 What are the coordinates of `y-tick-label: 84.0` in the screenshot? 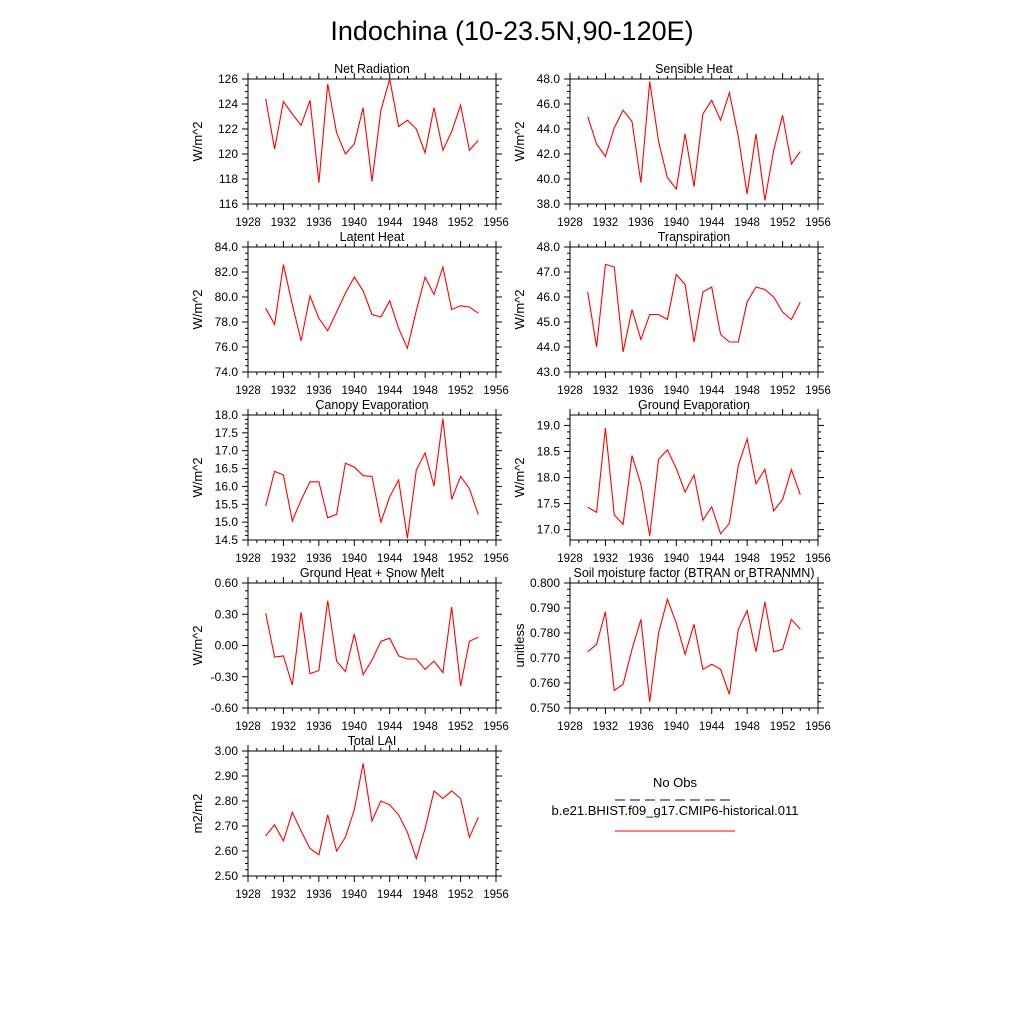 It's located at (227, 247).